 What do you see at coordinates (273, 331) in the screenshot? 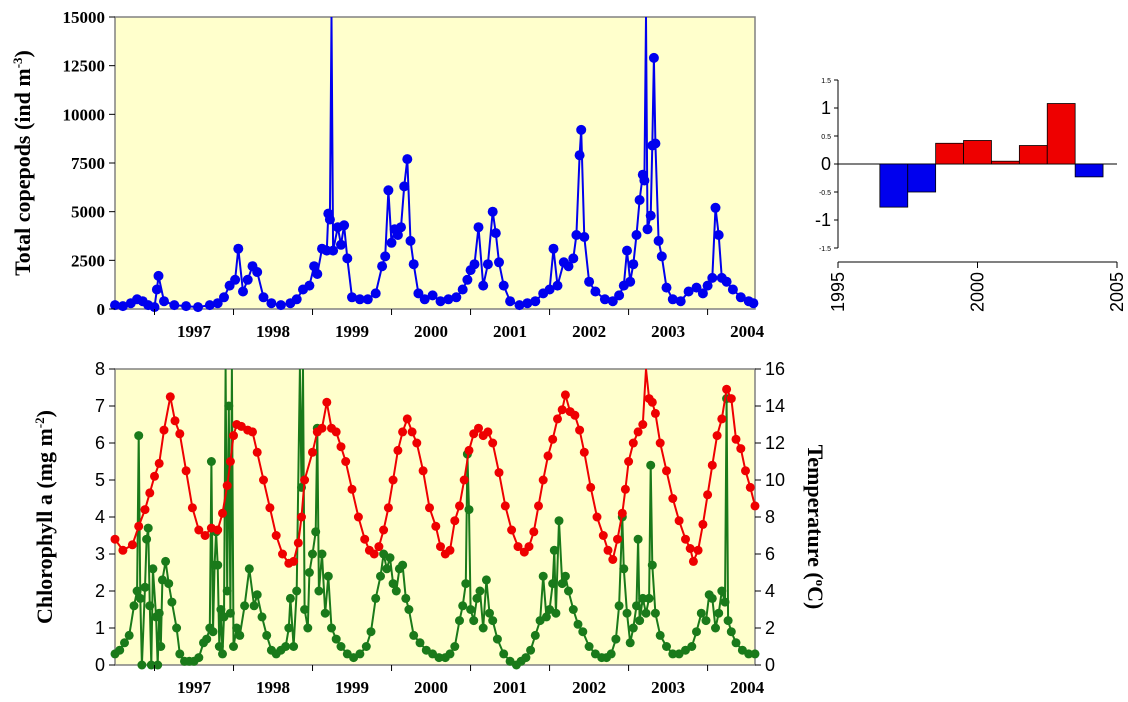
I see `copepods-x-tick-label: 1998` at bounding box center [273, 331].